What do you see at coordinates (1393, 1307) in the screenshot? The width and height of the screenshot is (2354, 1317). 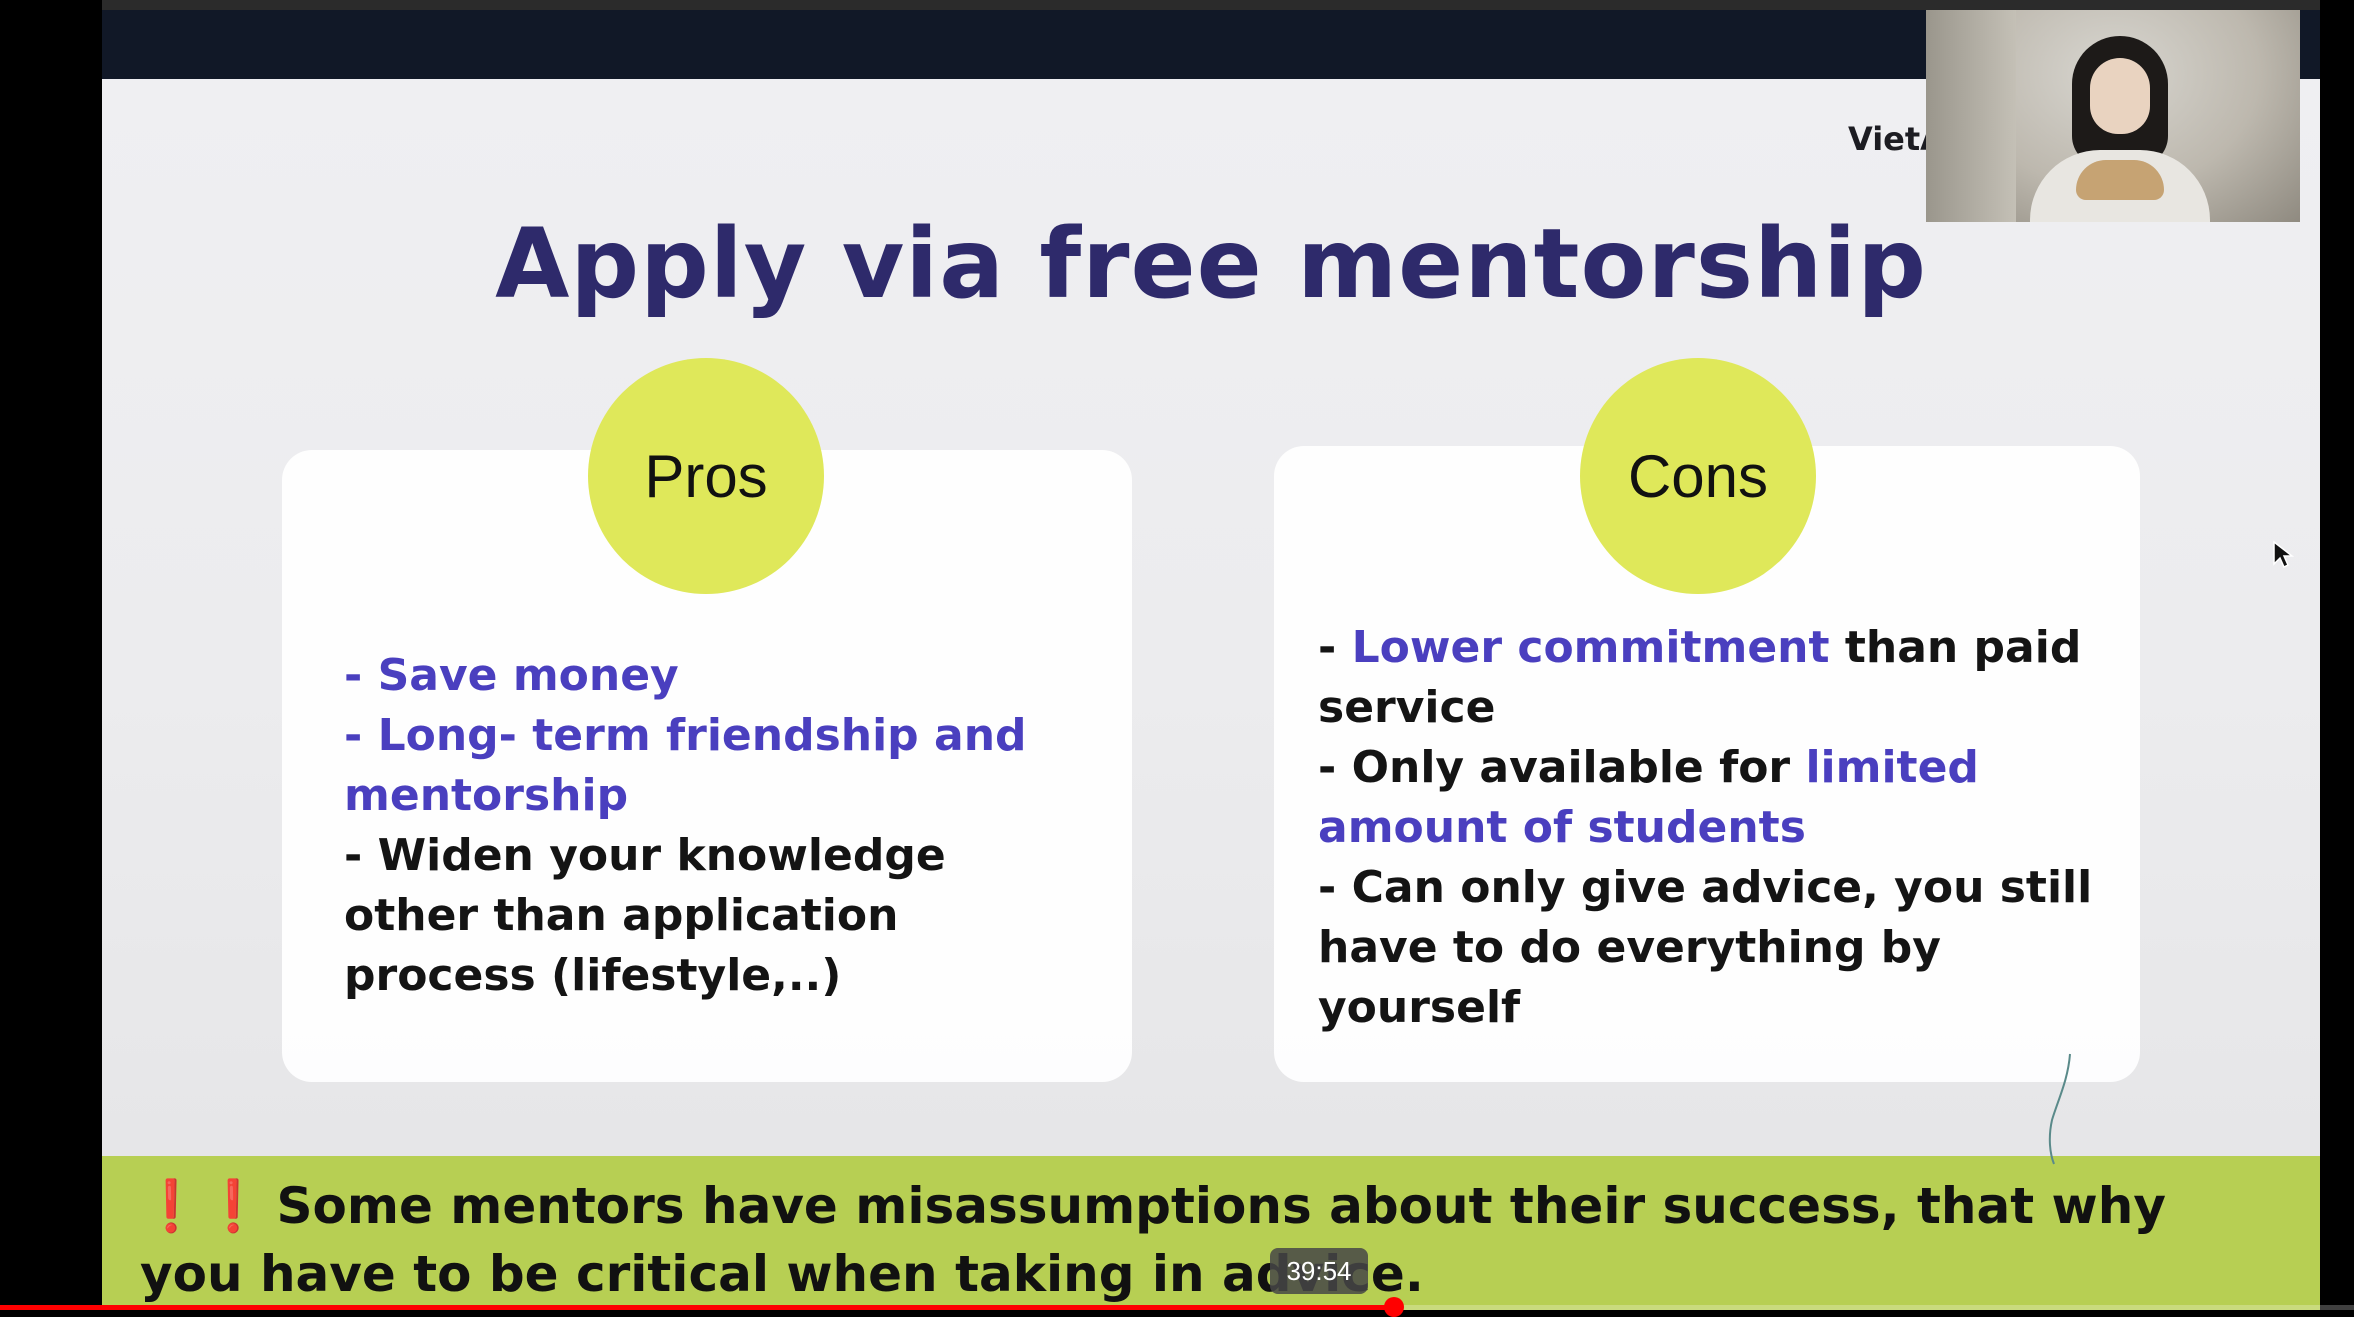 I see `video-scrubber-handle` at bounding box center [1393, 1307].